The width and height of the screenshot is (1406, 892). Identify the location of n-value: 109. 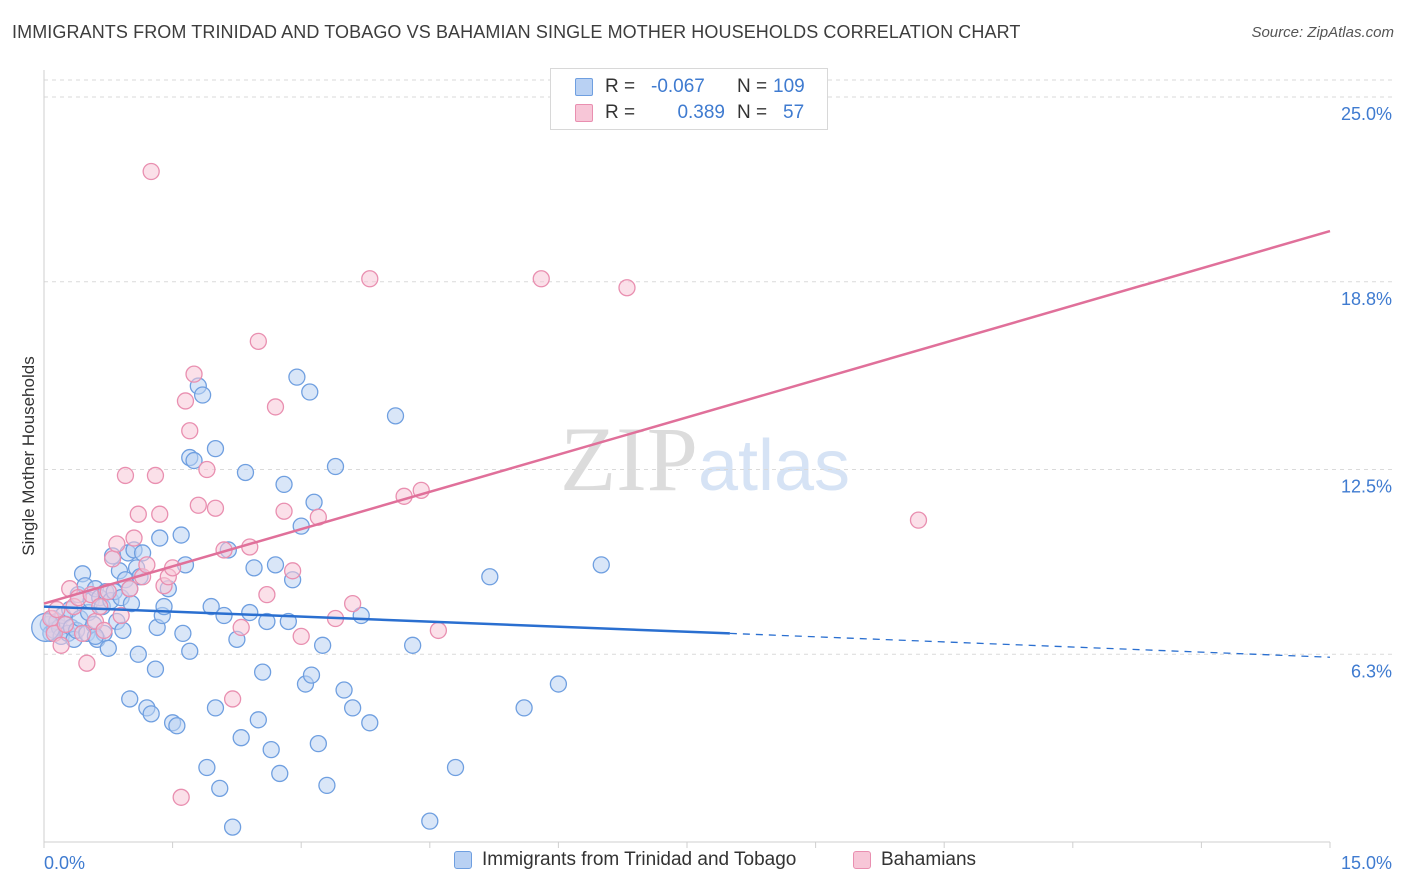
(789, 86).